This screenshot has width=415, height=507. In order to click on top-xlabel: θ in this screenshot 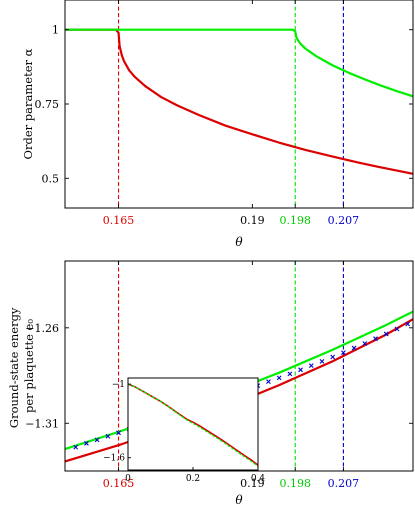, I will do `click(239, 242)`.